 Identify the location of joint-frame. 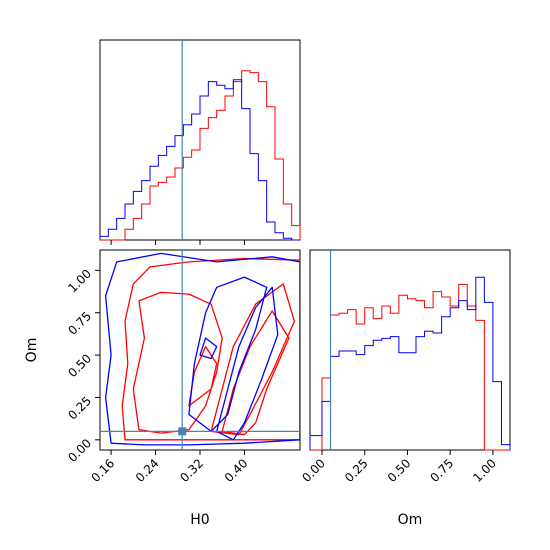
(200, 350).